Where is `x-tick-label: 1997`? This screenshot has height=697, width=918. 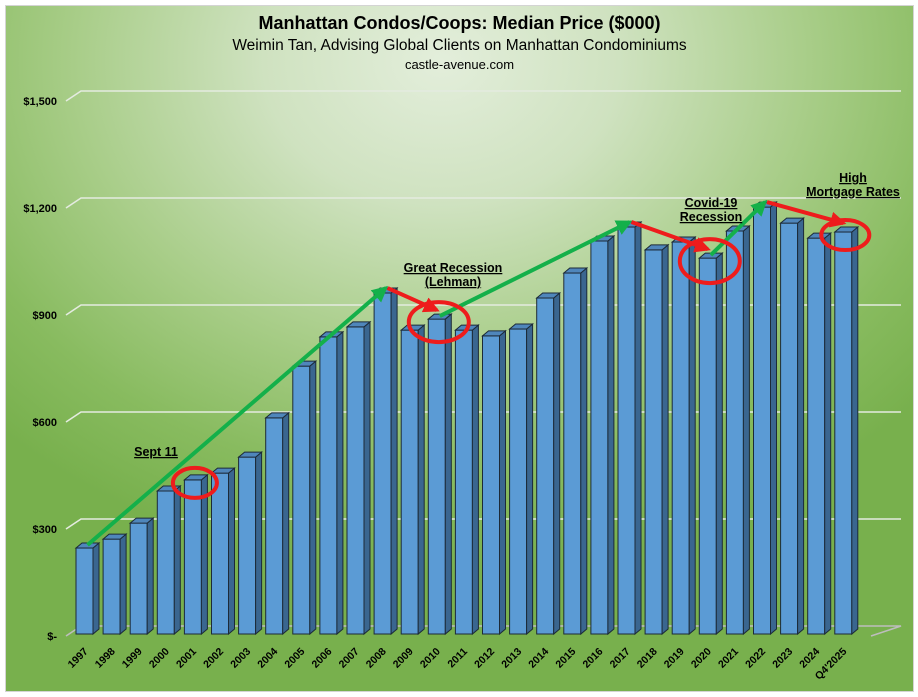
x-tick-label: 1997 is located at coordinates (78, 658).